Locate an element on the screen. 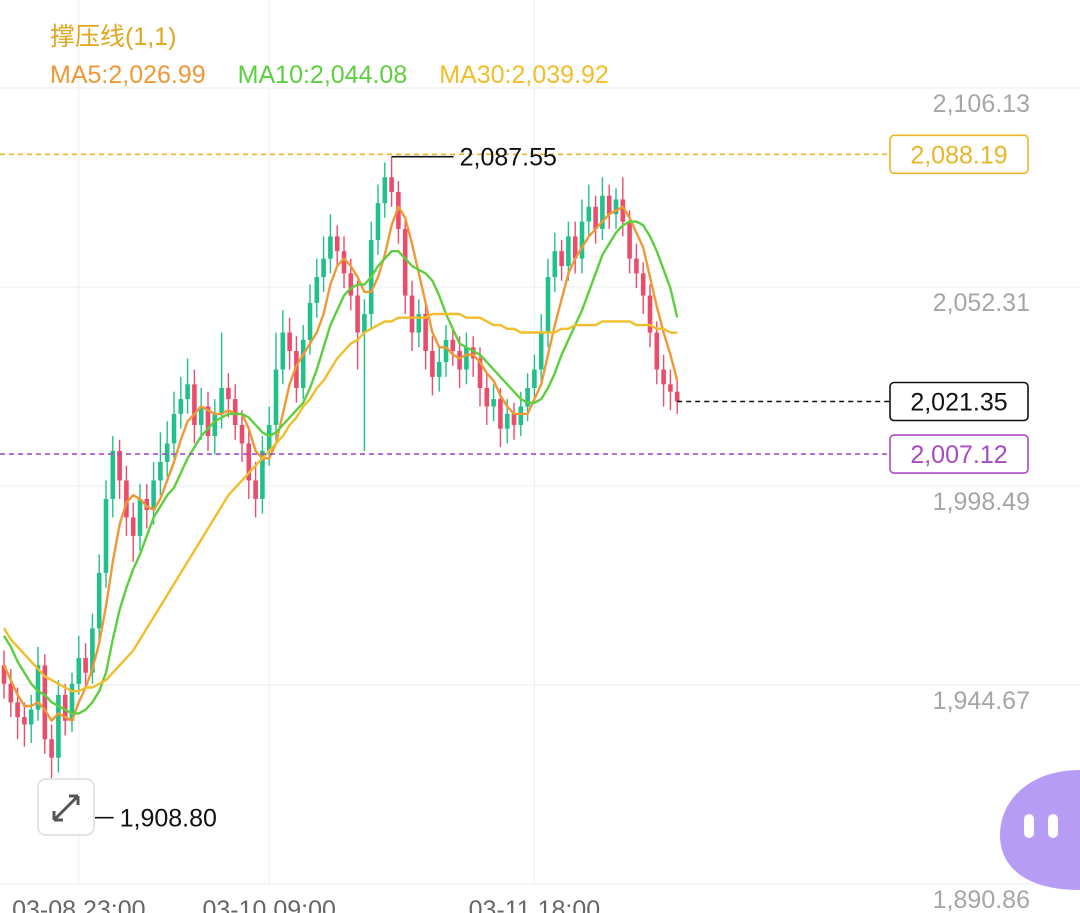 The width and height of the screenshot is (1080, 913). legend: MA5:2,026.99 MA10:2,044.08 MA30:2,039.92 is located at coordinates (329, 75).